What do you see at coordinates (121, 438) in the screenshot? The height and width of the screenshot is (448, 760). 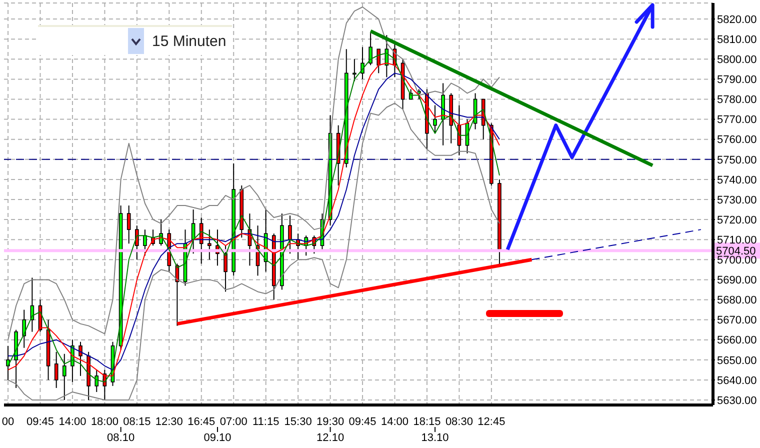 I see `x-tick-label: 08.10` at bounding box center [121, 438].